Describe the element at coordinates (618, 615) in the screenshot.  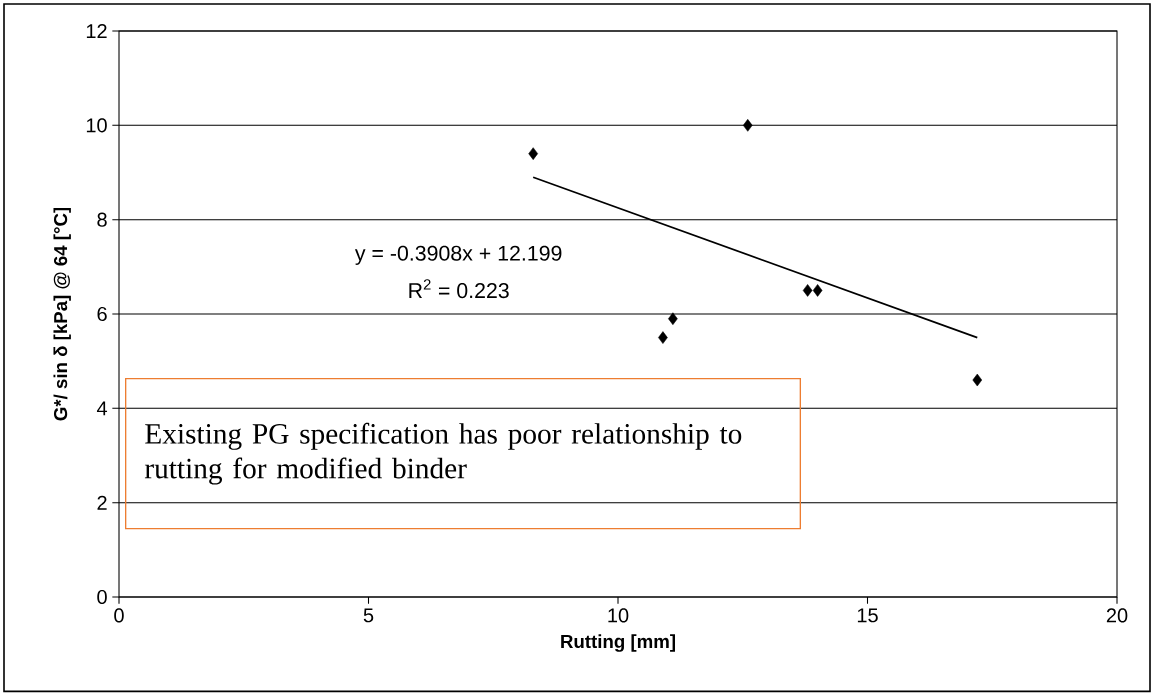
I see `x-tick-label: 10` at that location.